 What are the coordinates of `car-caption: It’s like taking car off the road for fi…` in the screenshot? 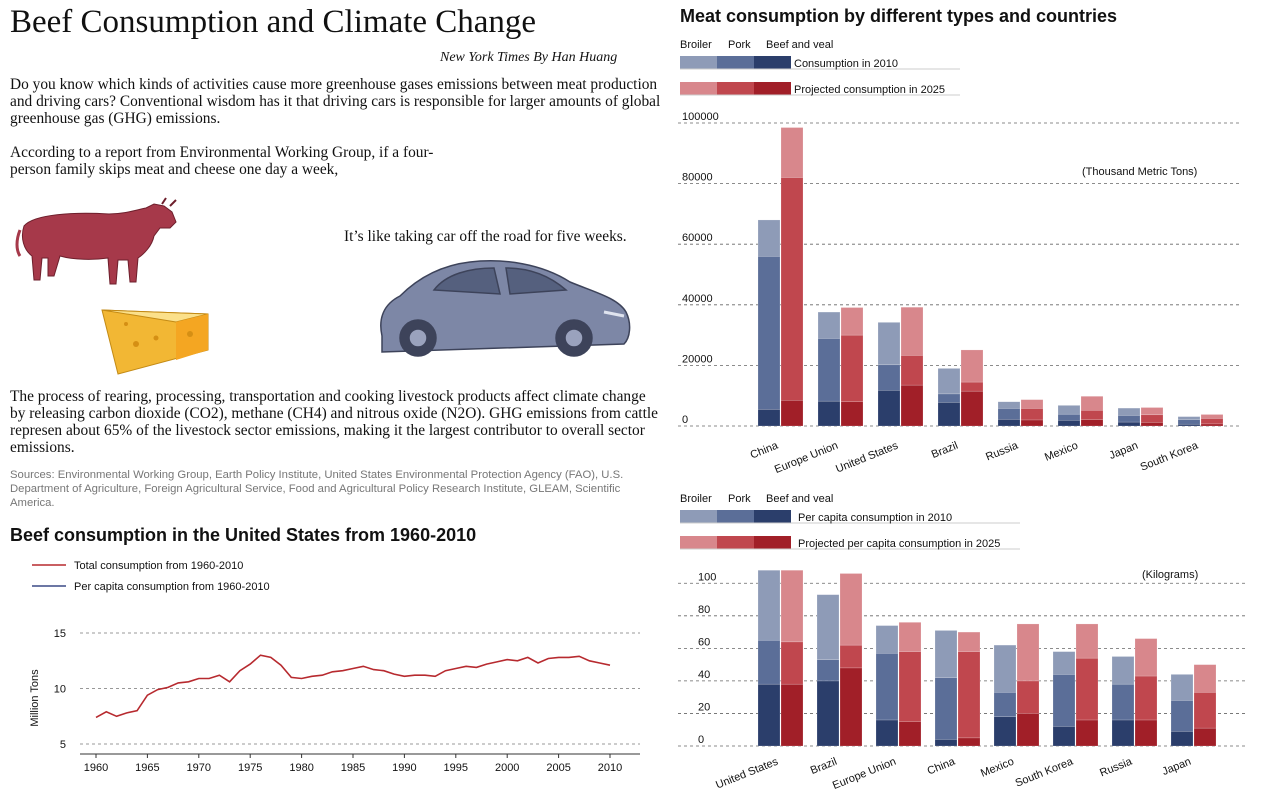 It's located at (485, 236).